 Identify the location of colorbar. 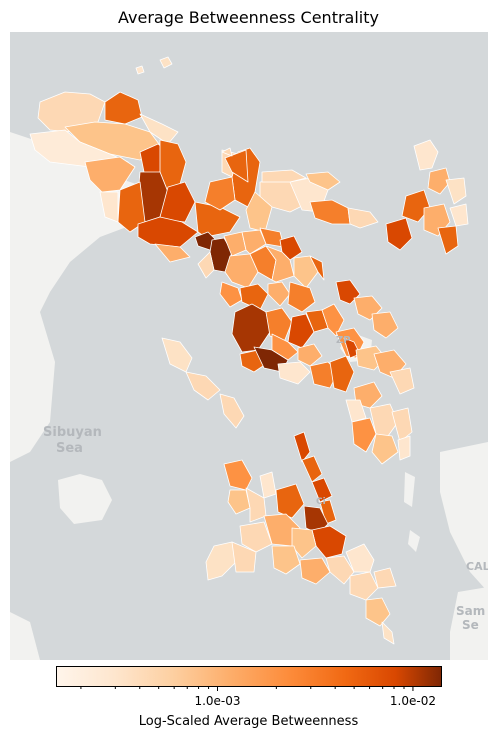
(249, 678).